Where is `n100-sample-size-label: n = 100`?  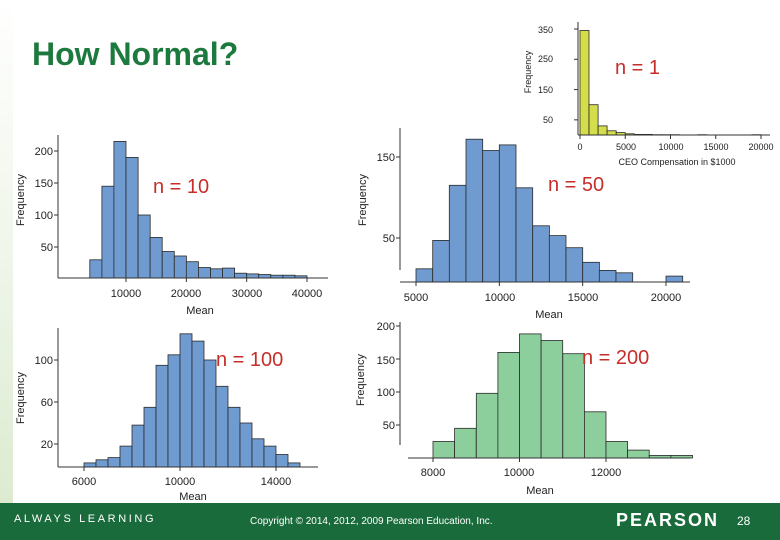 n100-sample-size-label: n = 100 is located at coordinates (249, 360).